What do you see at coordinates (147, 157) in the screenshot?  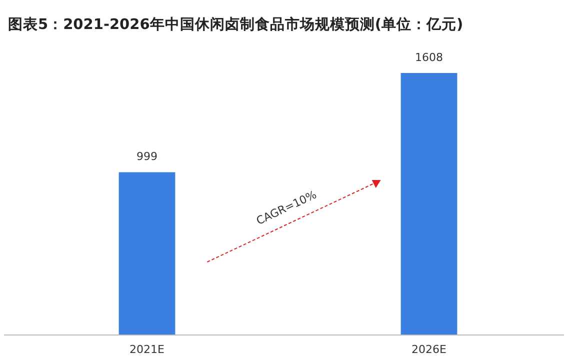 I see `data-label: 999` at bounding box center [147, 157].